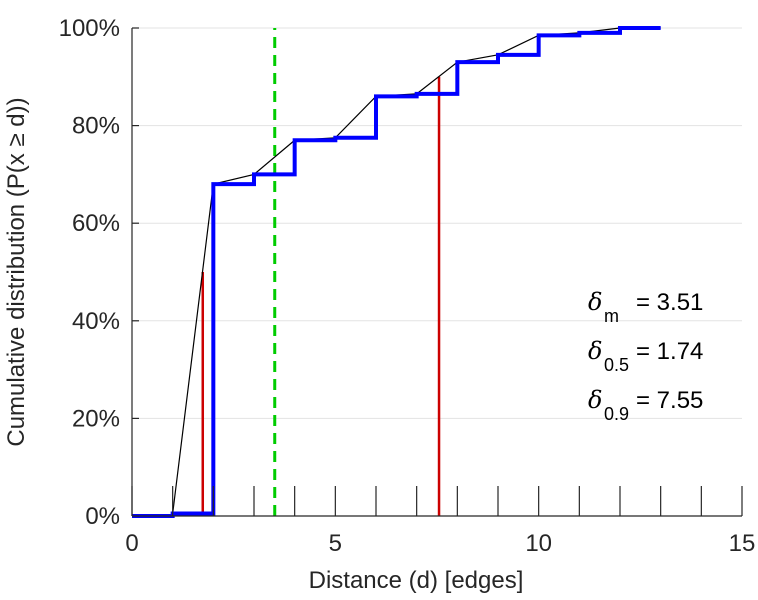  Describe the element at coordinates (16, 271) in the screenshot. I see `y-axis-title: Cumulative distribution (P(x ≥ d))` at that location.